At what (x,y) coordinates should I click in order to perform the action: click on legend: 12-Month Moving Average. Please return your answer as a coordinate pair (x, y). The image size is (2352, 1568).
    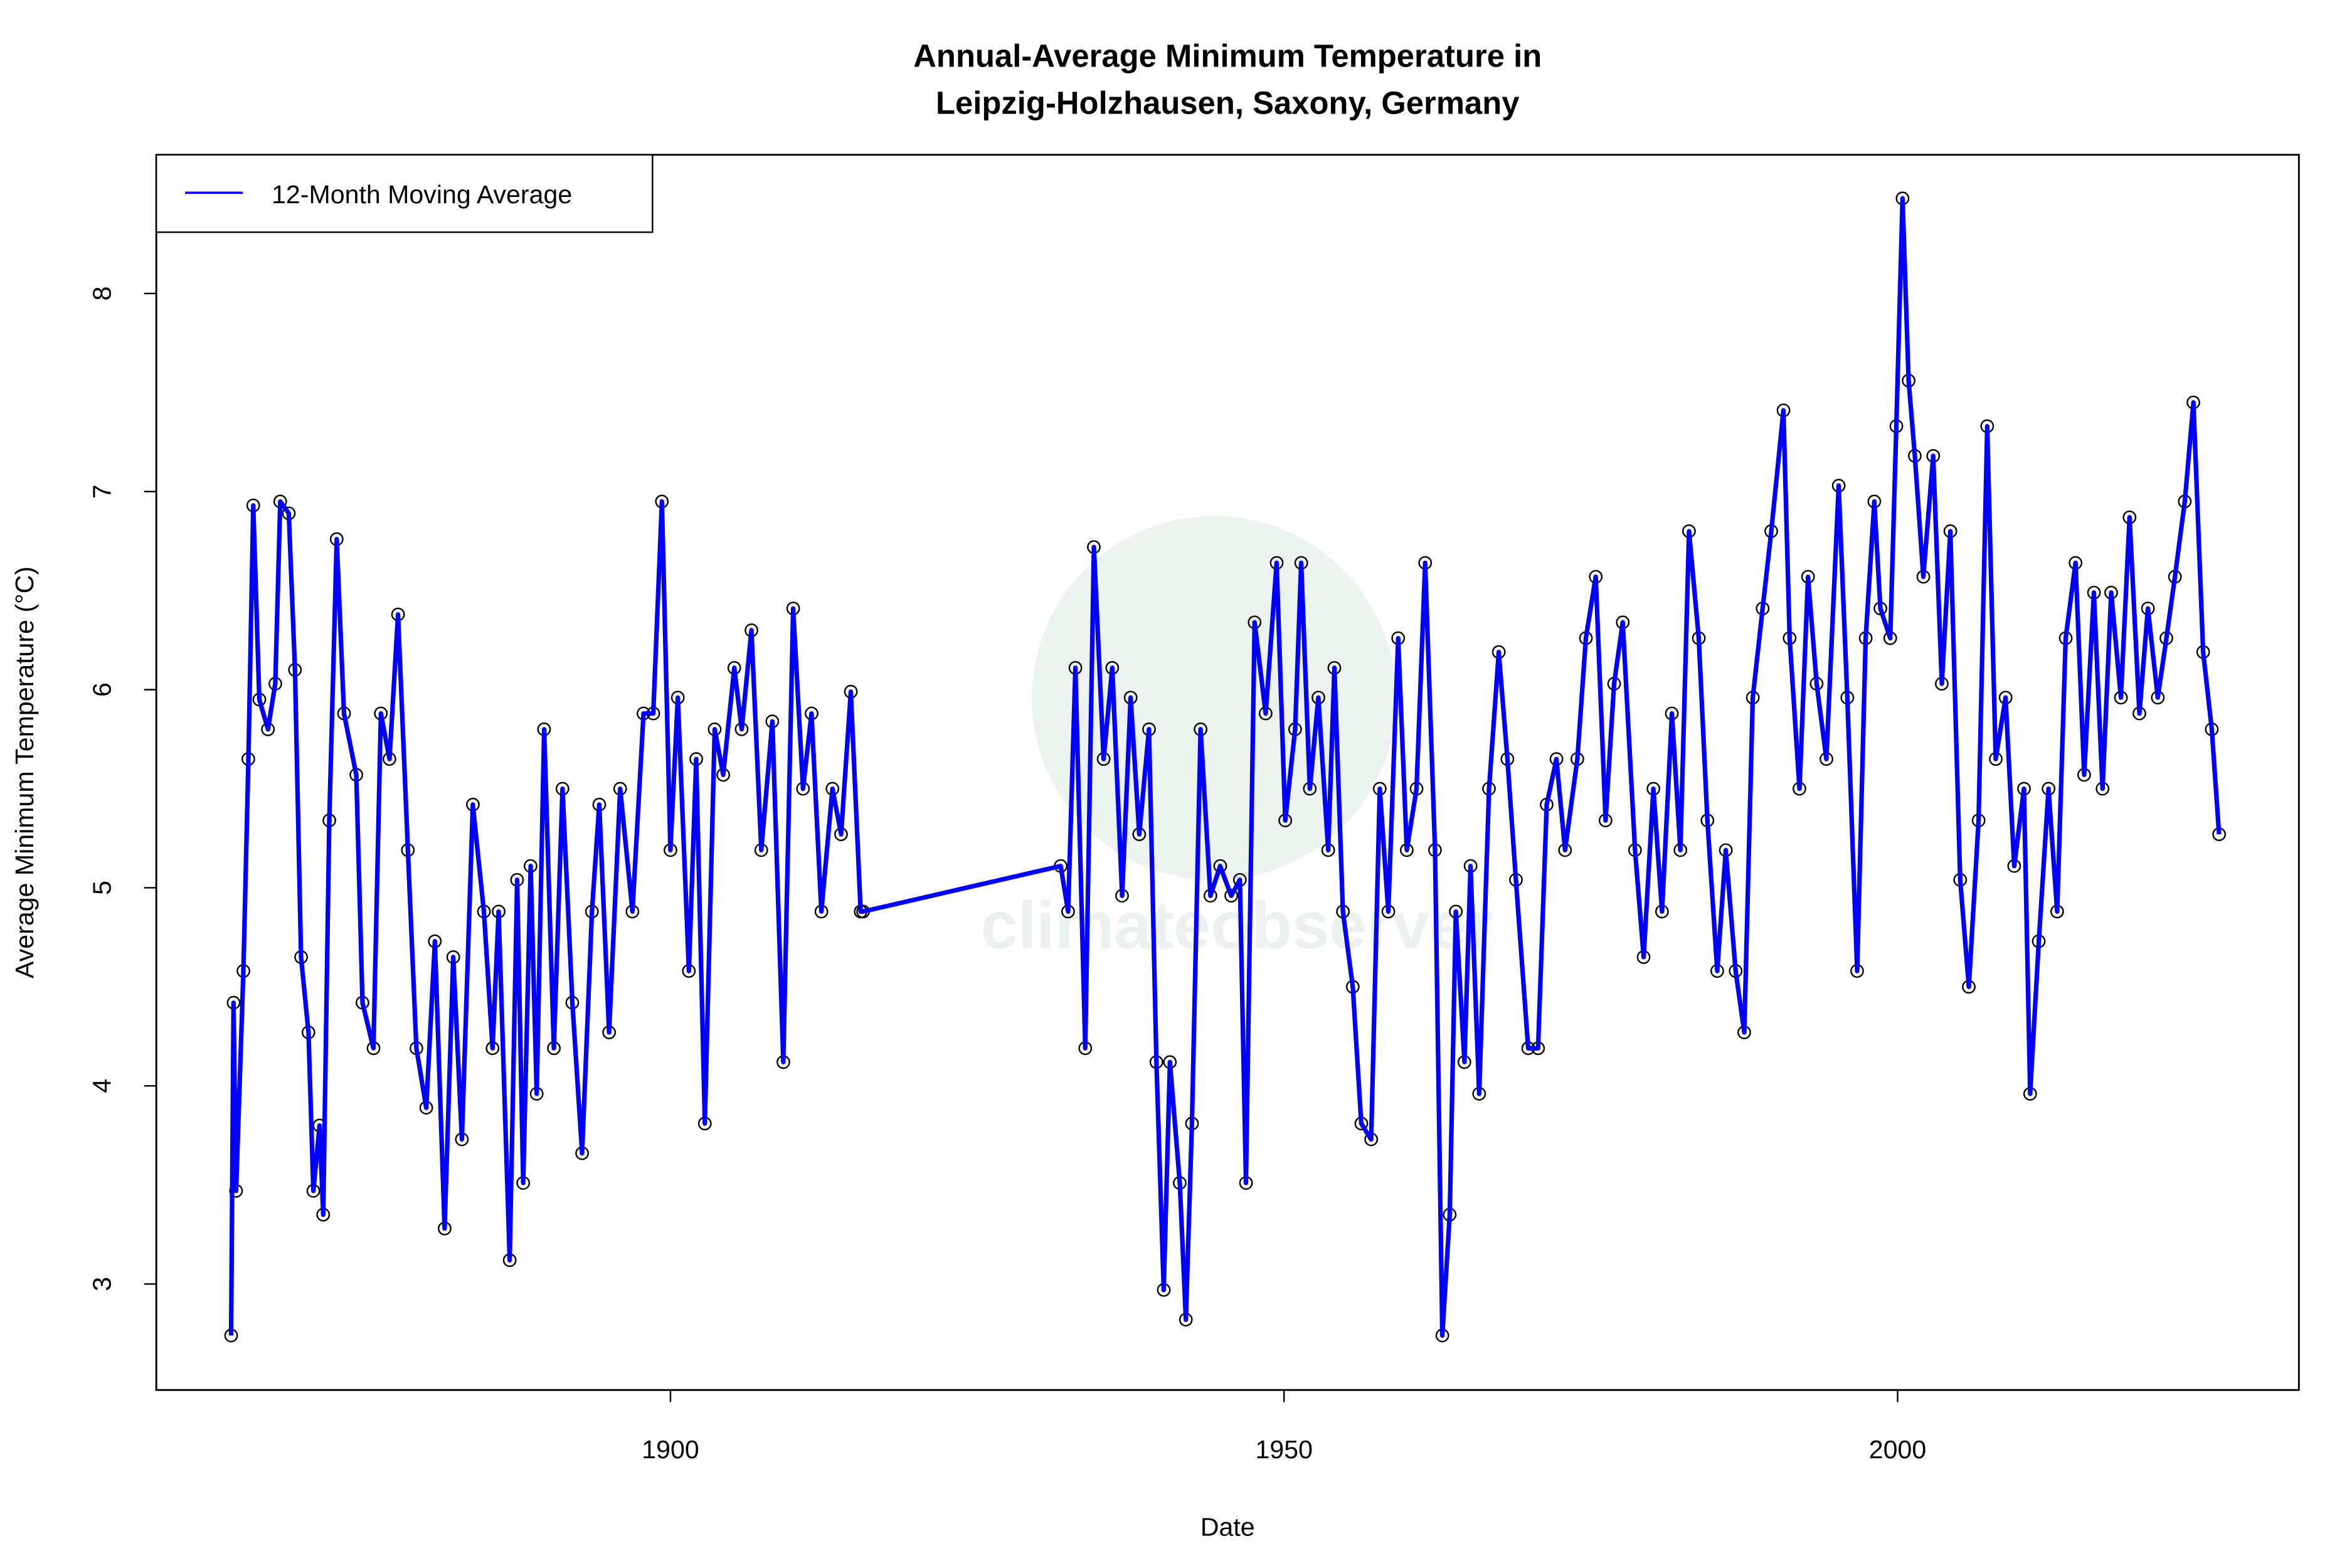
    Looking at the image, I should click on (404, 194).